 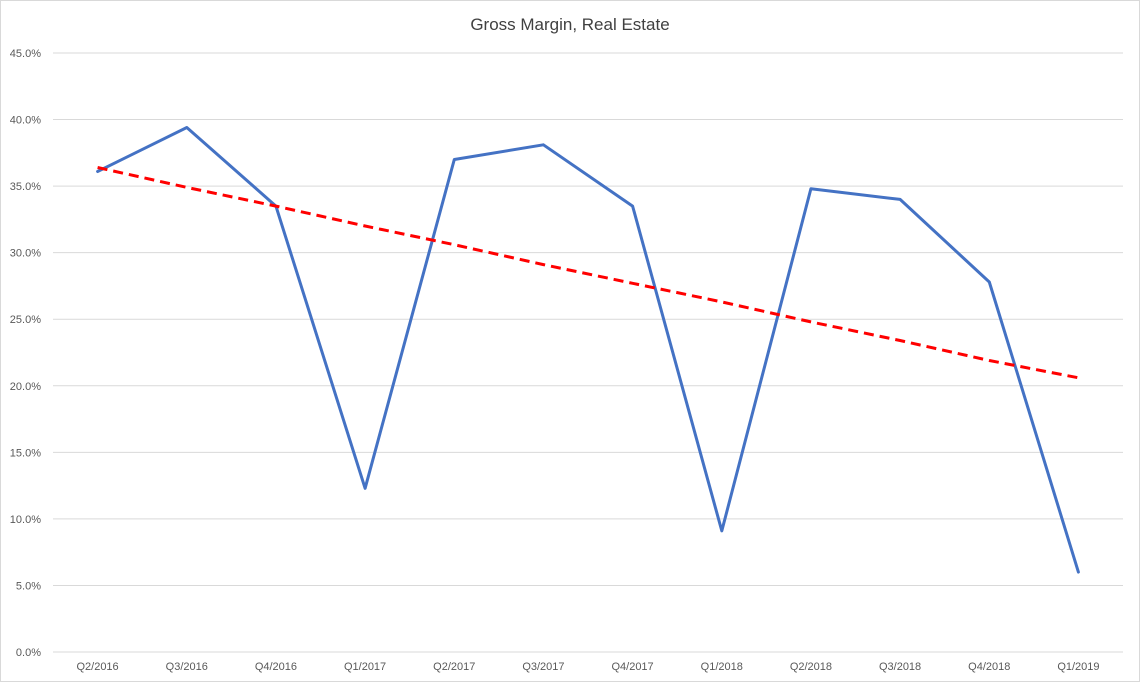 What do you see at coordinates (570, 24) in the screenshot?
I see `chart-title: Gross Margin, Real Estate` at bounding box center [570, 24].